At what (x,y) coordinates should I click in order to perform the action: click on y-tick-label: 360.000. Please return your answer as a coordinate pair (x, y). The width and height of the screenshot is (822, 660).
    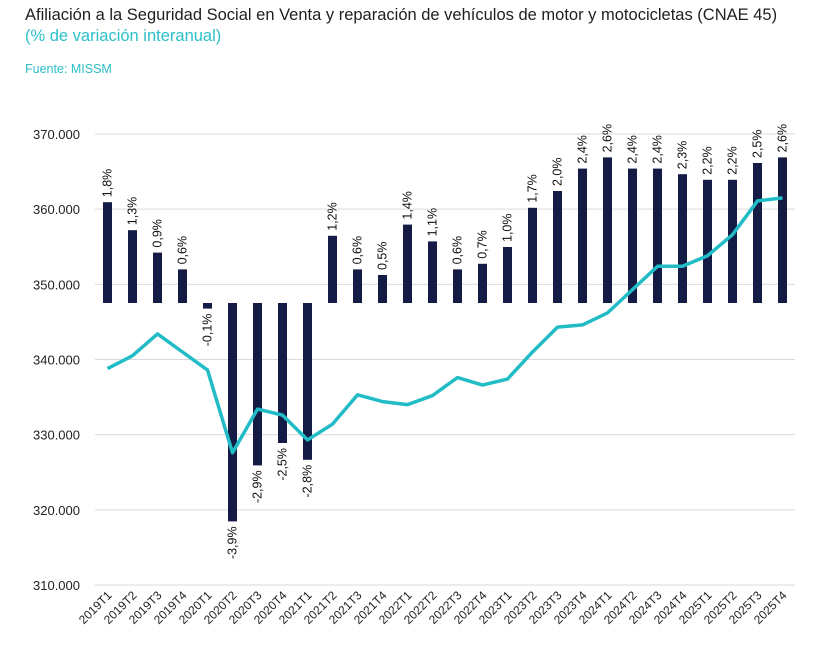
    Looking at the image, I should click on (56, 209).